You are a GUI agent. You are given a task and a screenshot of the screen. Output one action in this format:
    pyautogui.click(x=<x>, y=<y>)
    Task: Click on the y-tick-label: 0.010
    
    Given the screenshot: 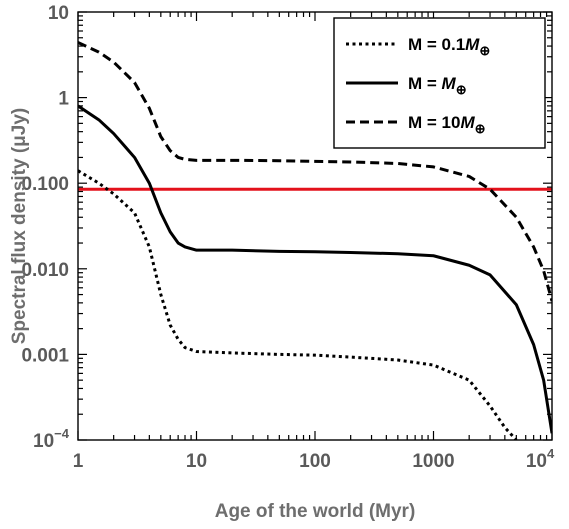 What is the action you would take?
    pyautogui.click(x=45, y=270)
    